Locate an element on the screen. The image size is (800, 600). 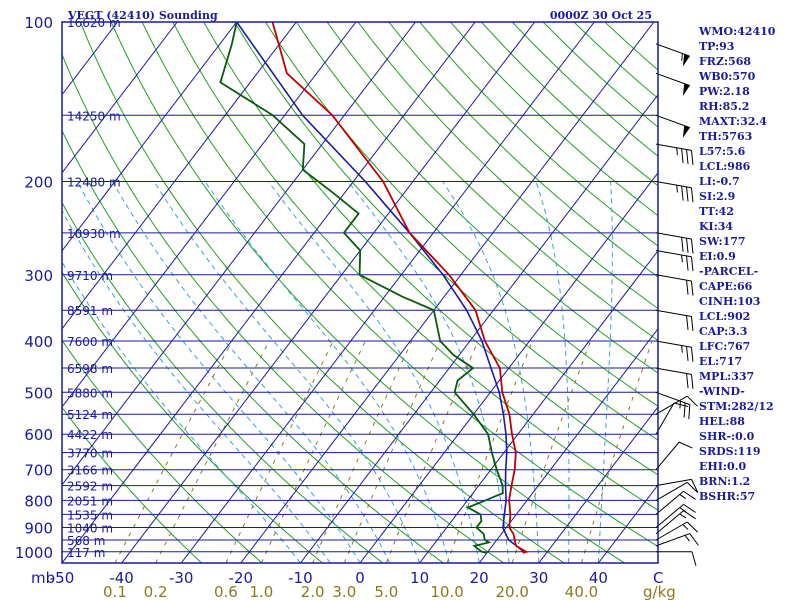
pressure-tick-label: 600 is located at coordinates (38, 435).